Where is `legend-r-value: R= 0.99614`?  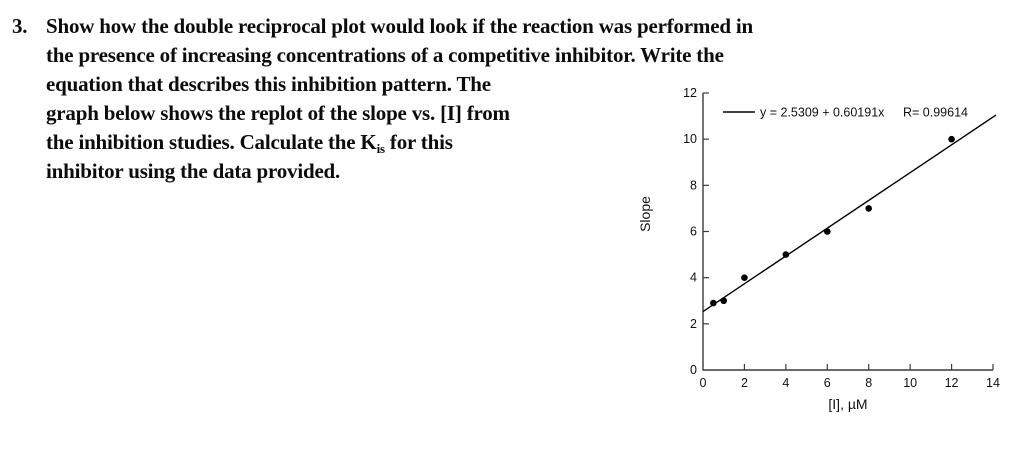 legend-r-value: R= 0.99614 is located at coordinates (935, 113).